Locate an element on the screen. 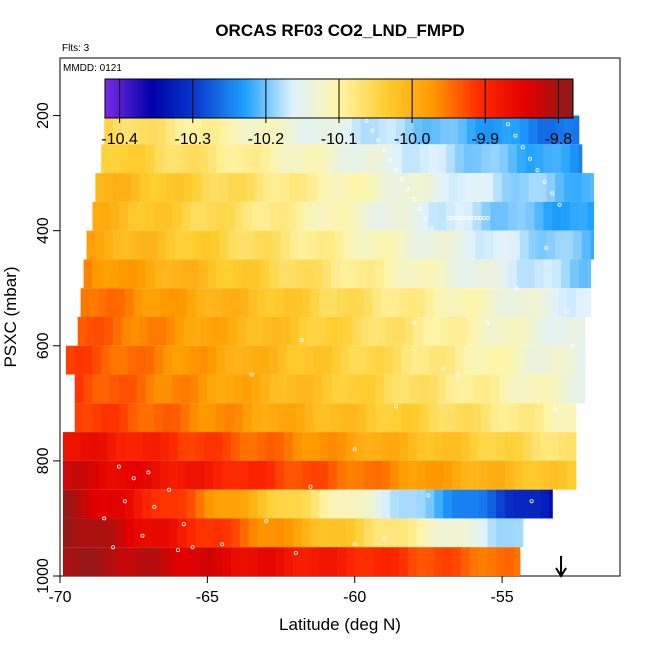  colorbar-tick-label: -10.3 is located at coordinates (193, 139).